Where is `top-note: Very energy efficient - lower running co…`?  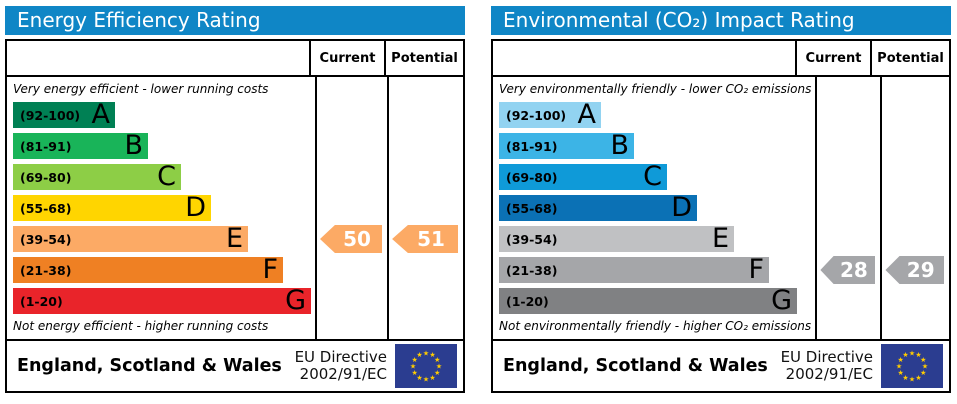 top-note: Very energy efficient - lower running co… is located at coordinates (141, 89).